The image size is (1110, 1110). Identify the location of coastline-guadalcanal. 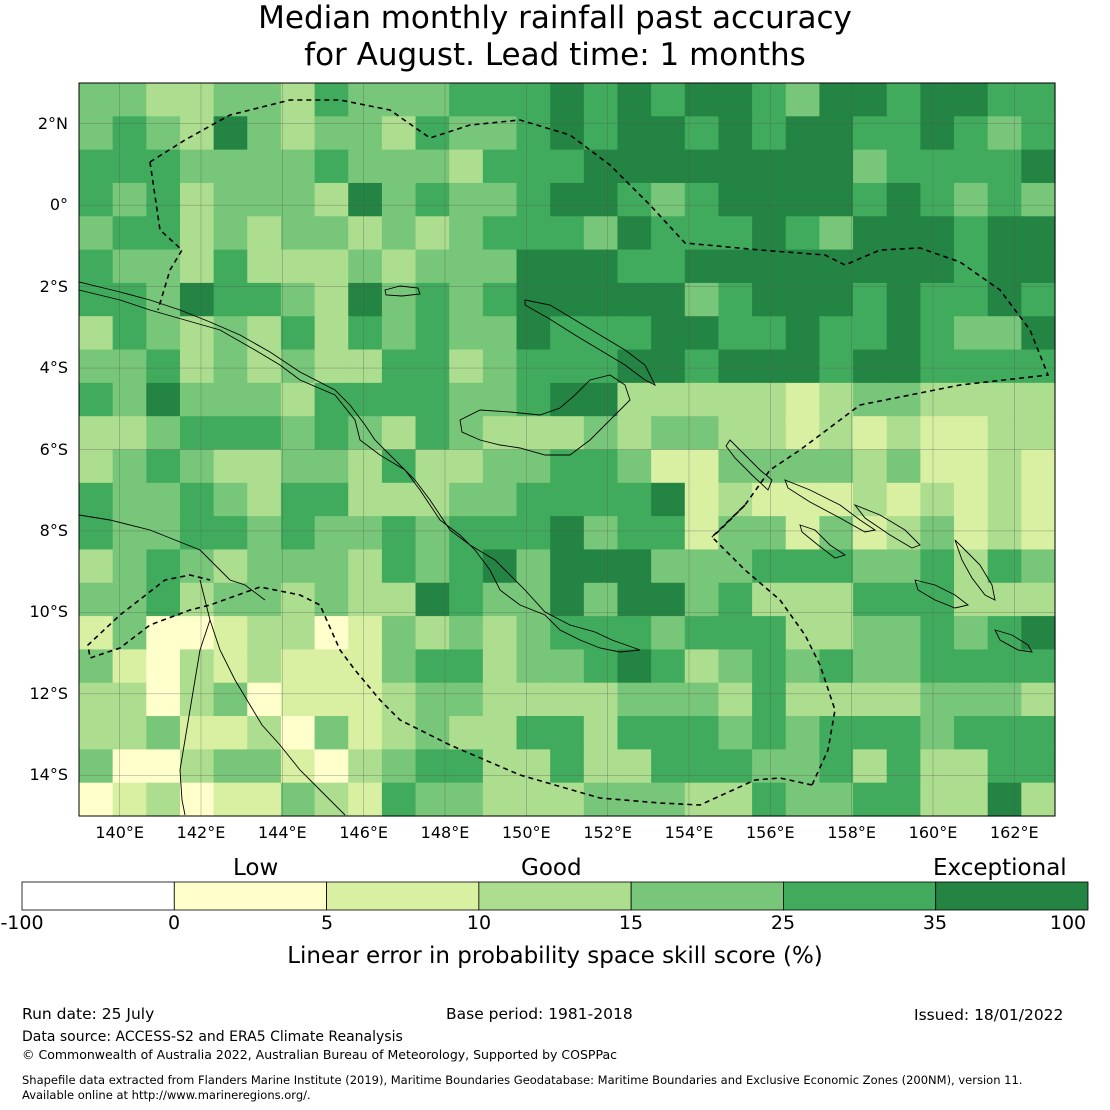
(942, 594).